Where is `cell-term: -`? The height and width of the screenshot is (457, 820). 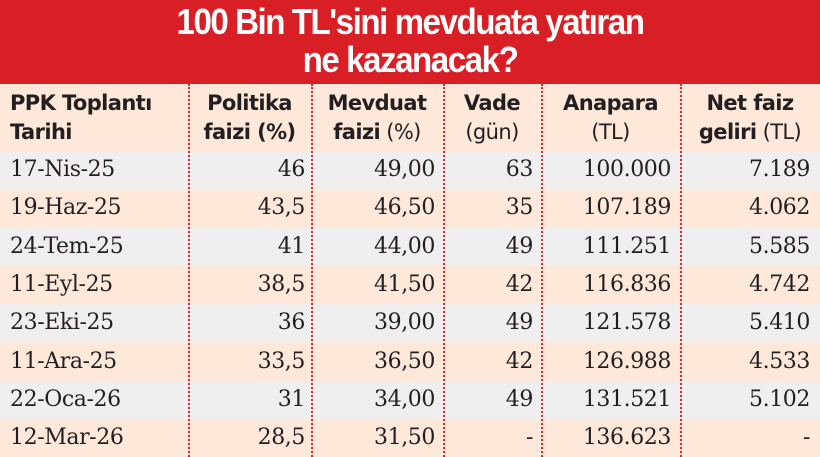
cell-term: - is located at coordinates (529, 438).